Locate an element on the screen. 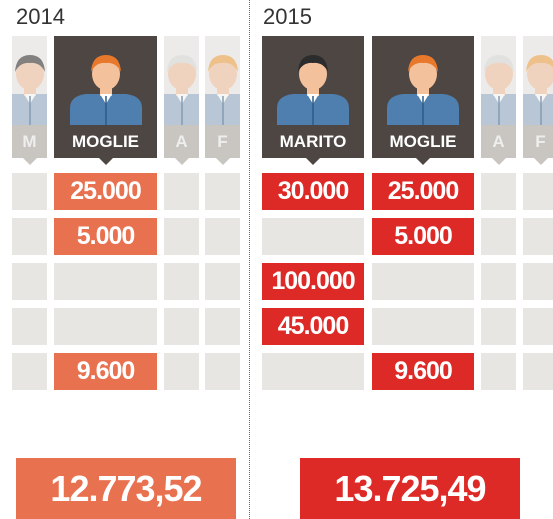 The width and height of the screenshot is (553, 519). total-box: 12.773,52 is located at coordinates (126, 488).